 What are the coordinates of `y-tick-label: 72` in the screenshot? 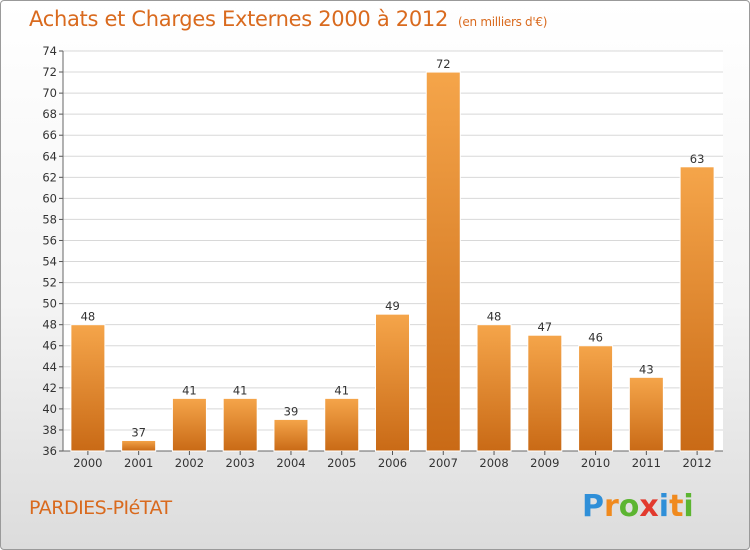 It's located at (49, 72).